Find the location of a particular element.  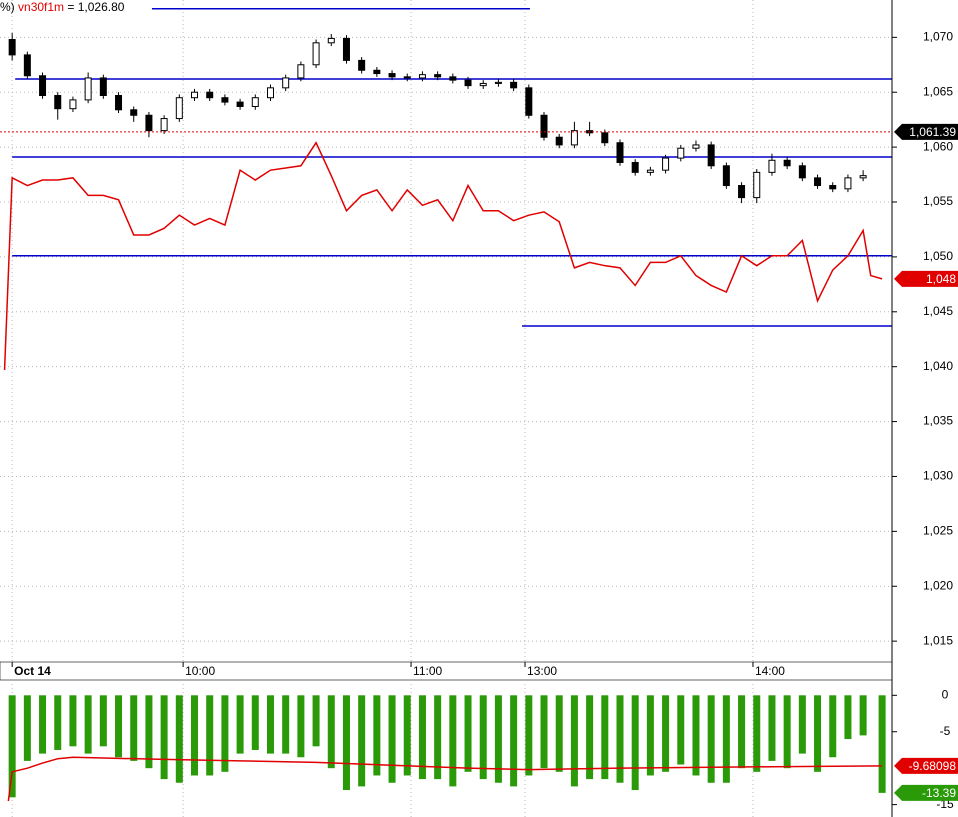

y-tick-label: 1,060 is located at coordinates (938, 146).